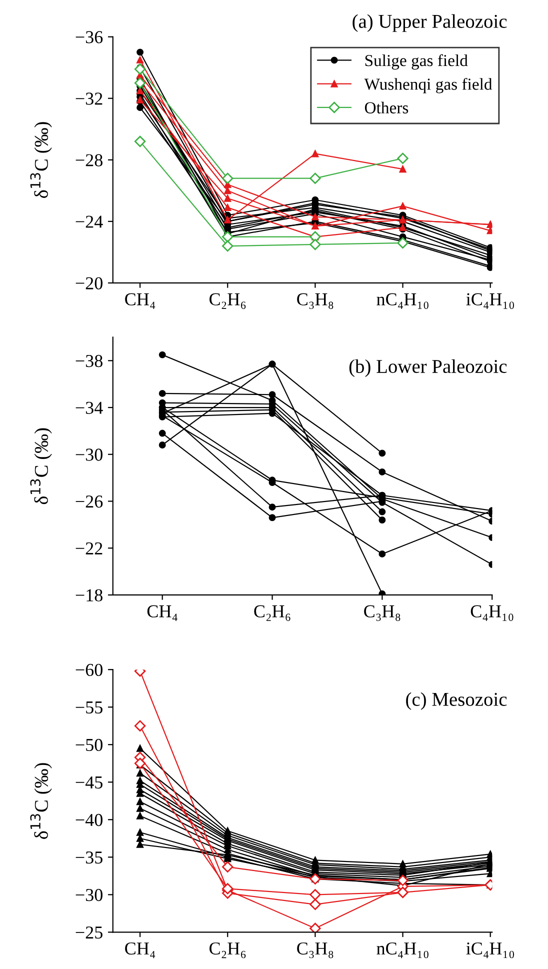  I want to click on y-tick-label: −24, so click(89, 222).